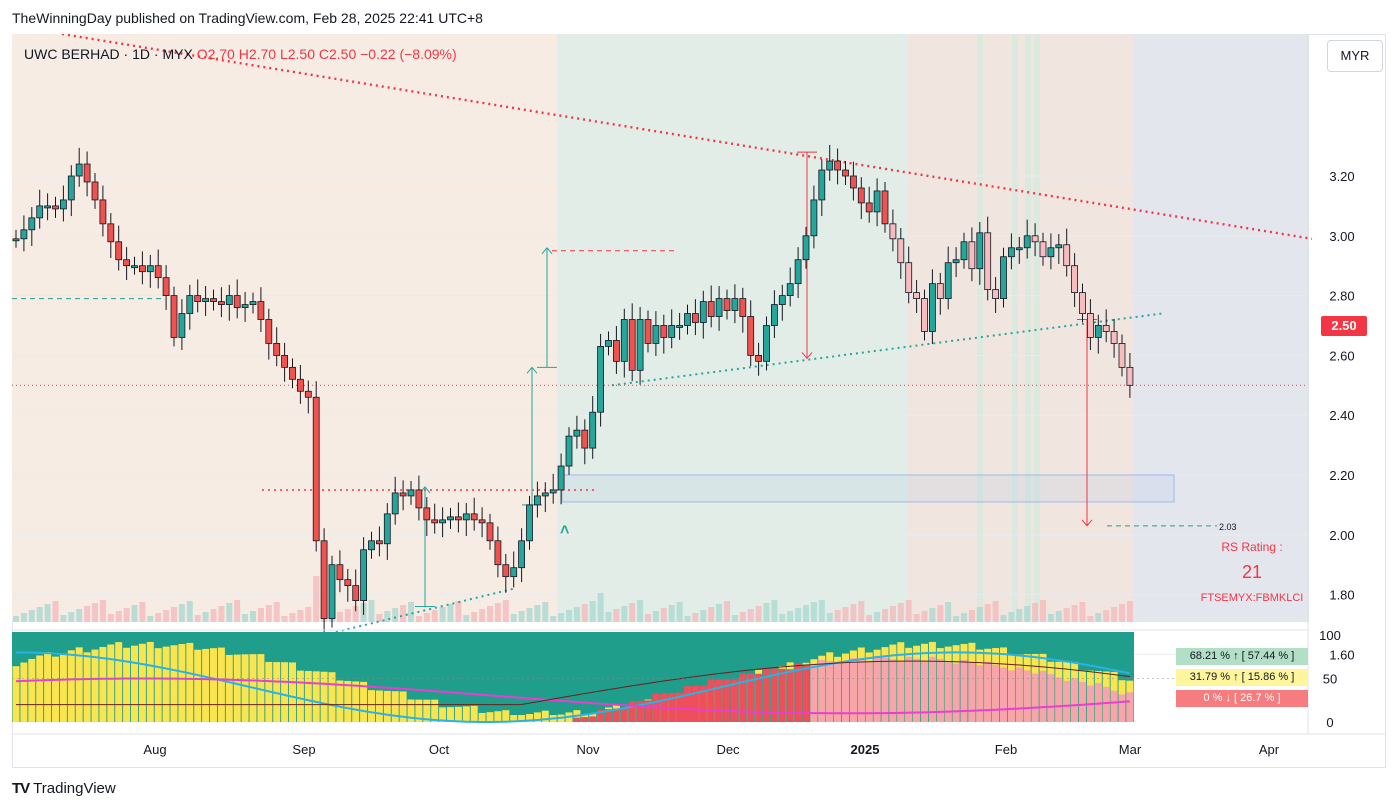 Image resolution: width=1399 pixels, height=811 pixels. What do you see at coordinates (64, 788) in the screenshot?
I see `tradingview-logo: TV TradingView` at bounding box center [64, 788].